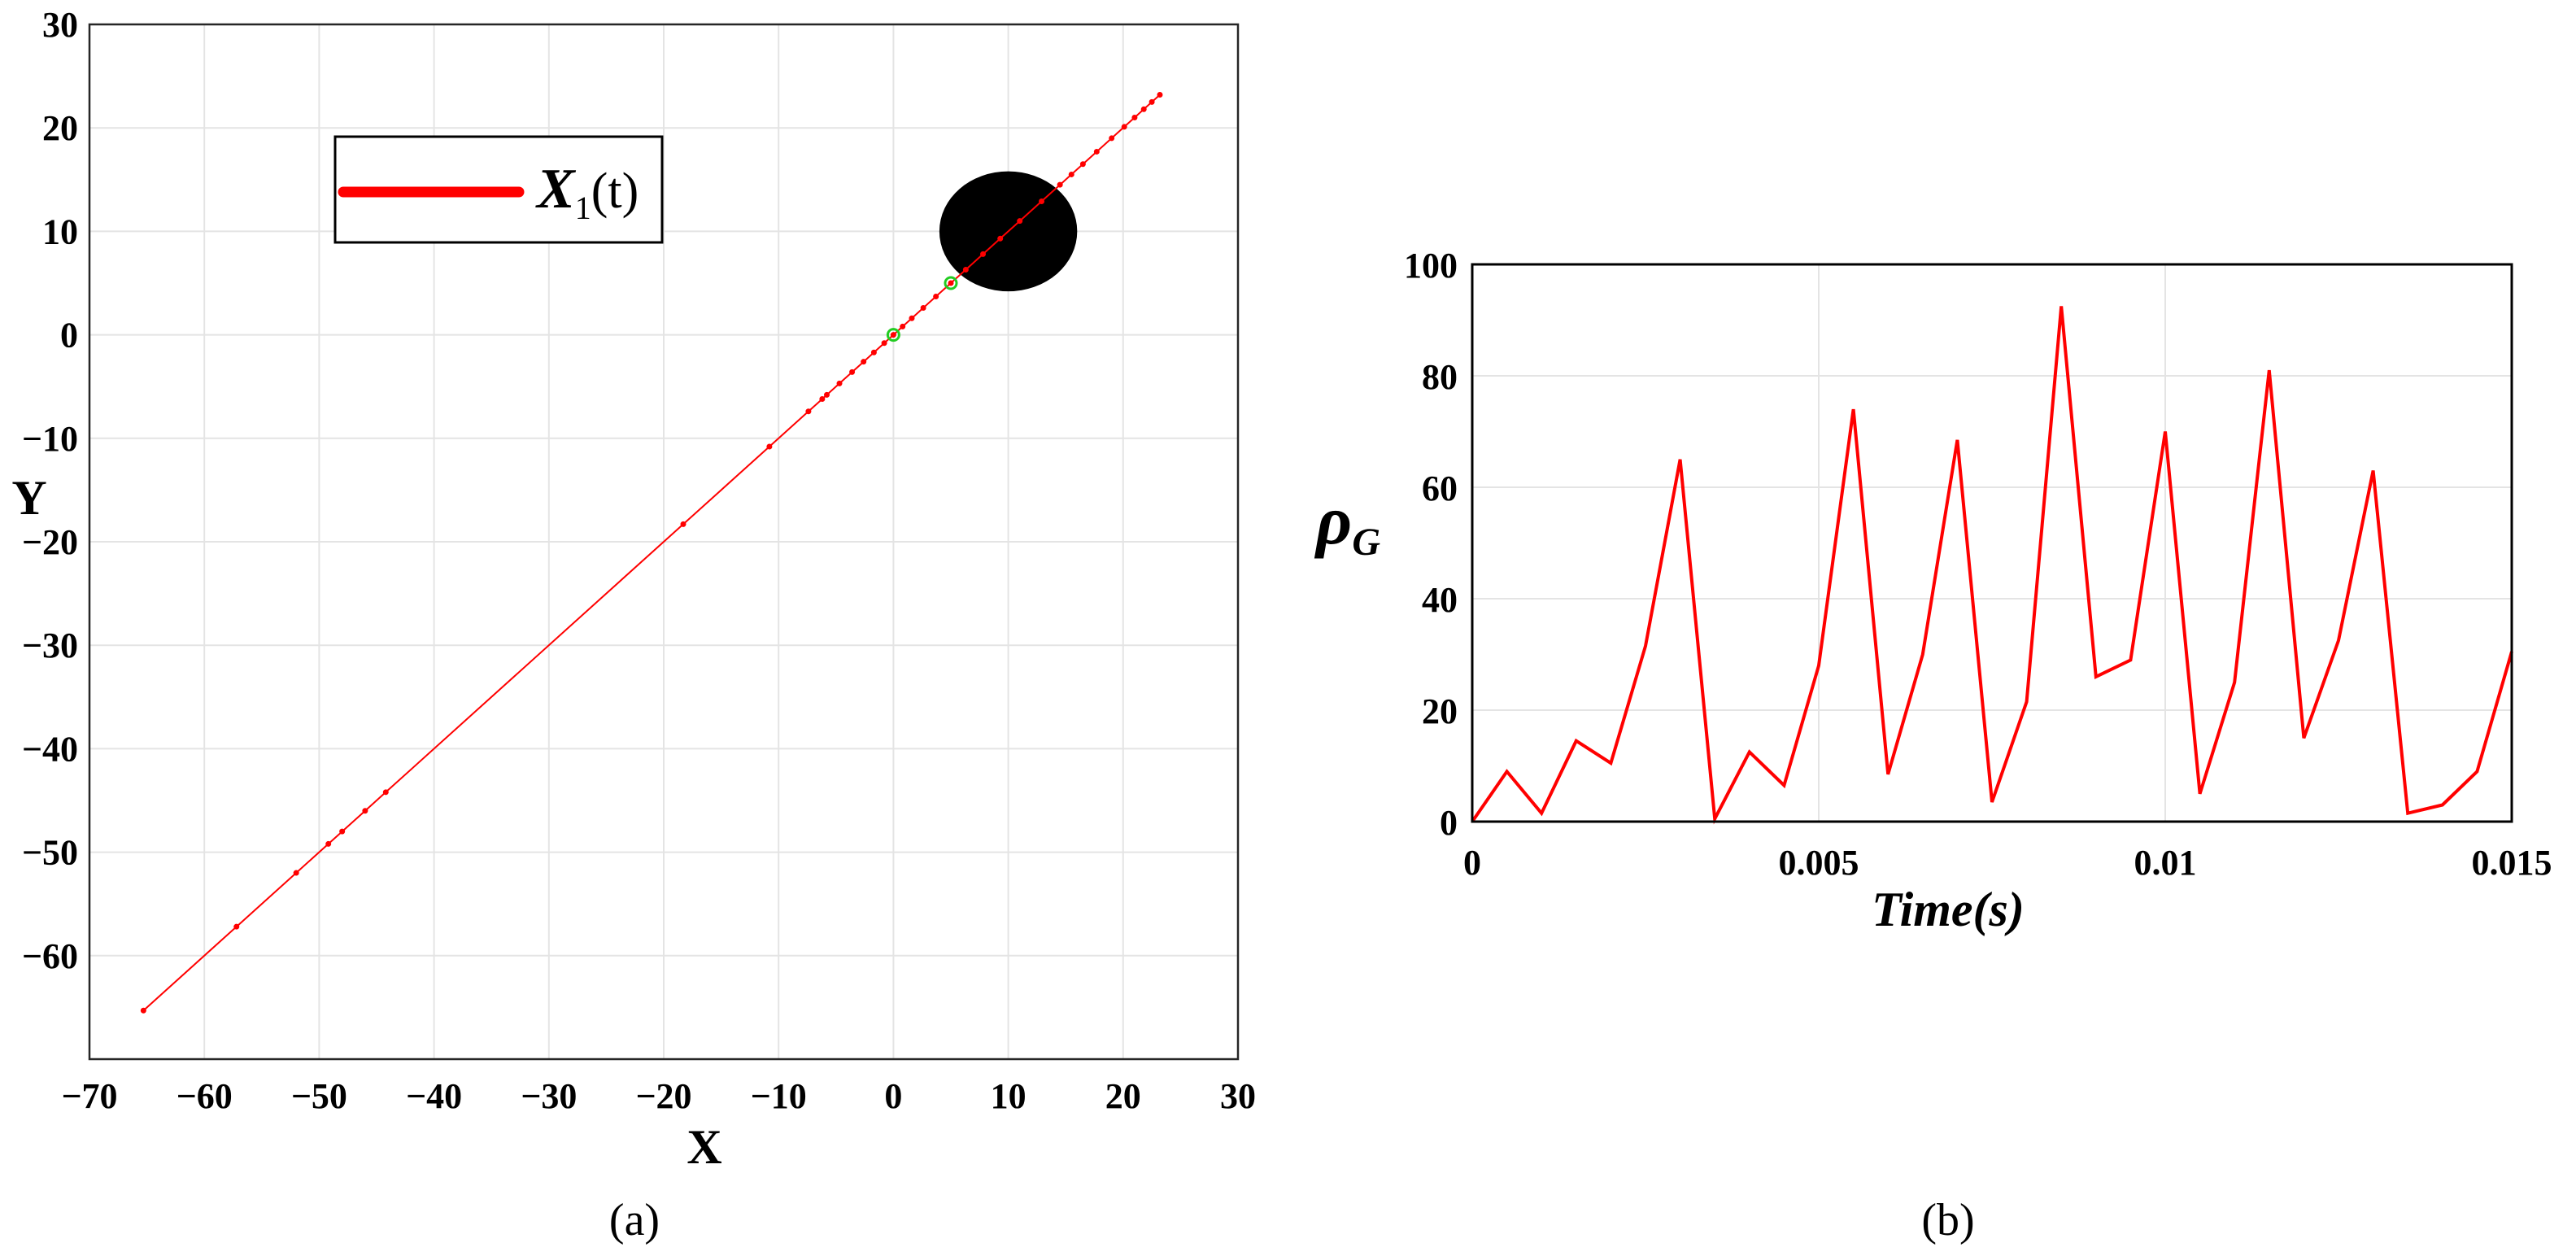 The height and width of the screenshot is (1256, 2576). I want to click on legend-entry-label: X1(t), so click(587, 192).